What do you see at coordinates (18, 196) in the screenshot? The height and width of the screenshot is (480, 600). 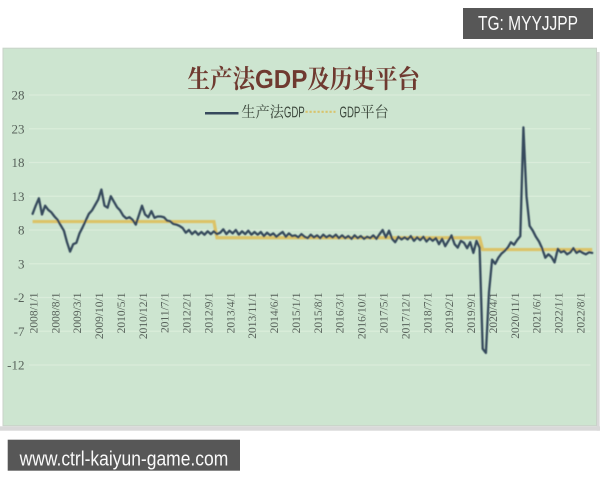 I see `svg-text: 13` at bounding box center [18, 196].